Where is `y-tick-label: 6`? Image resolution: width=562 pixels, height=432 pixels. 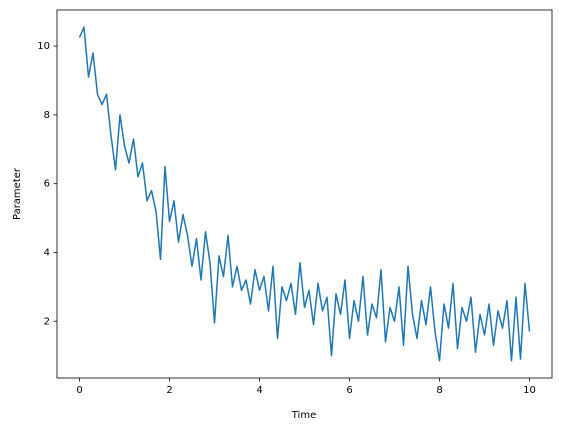
y-tick-label: 6 is located at coordinates (47, 184).